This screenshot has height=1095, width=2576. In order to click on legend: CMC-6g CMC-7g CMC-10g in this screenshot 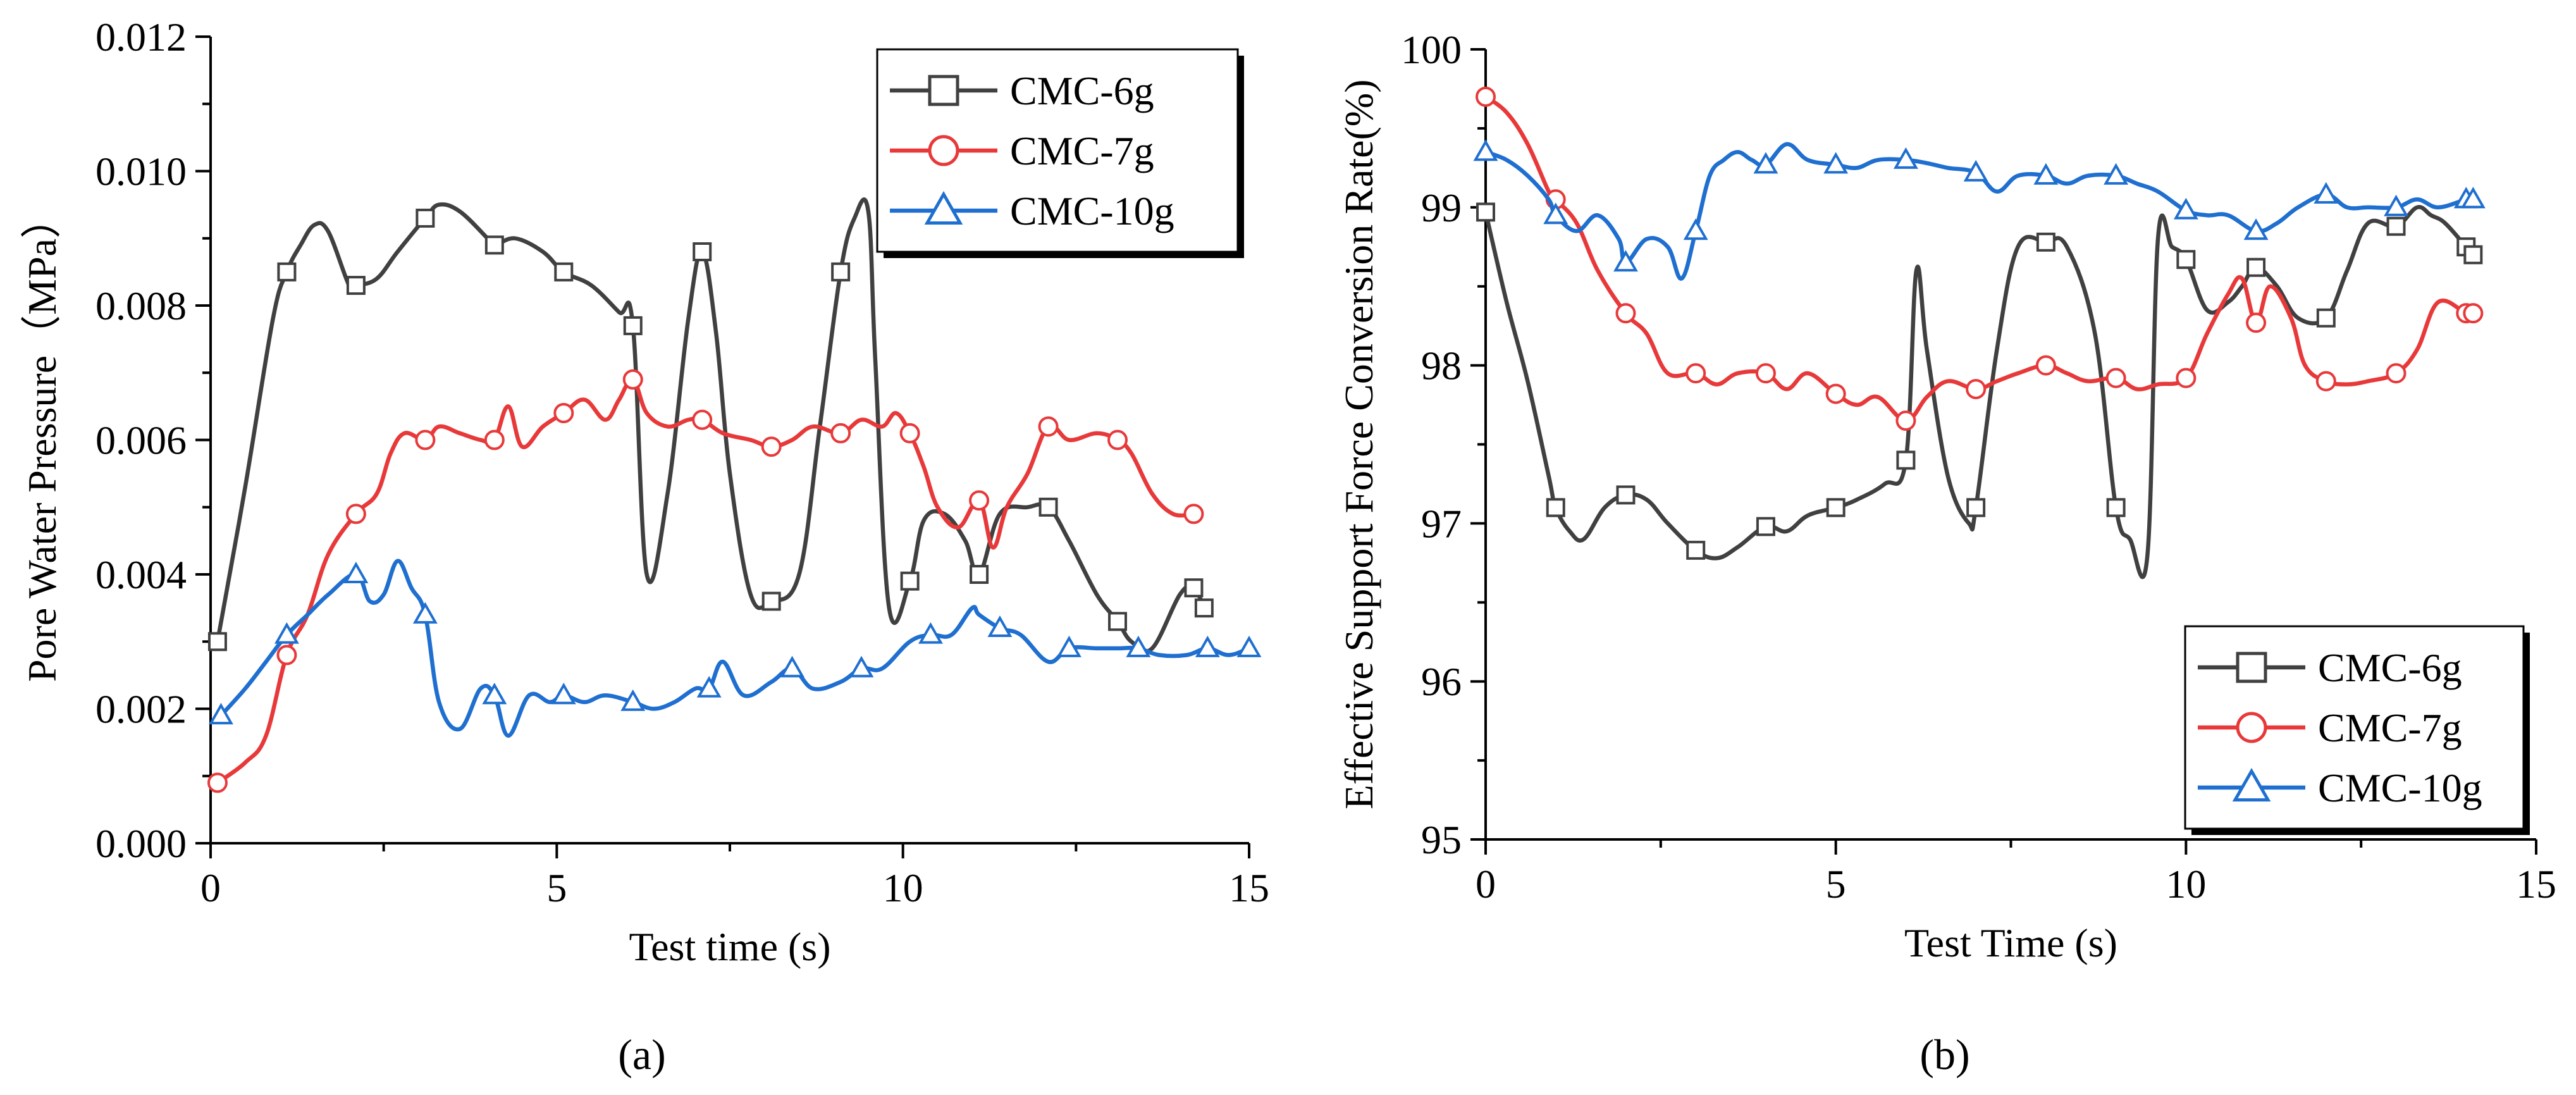, I will do `click(2357, 730)`.